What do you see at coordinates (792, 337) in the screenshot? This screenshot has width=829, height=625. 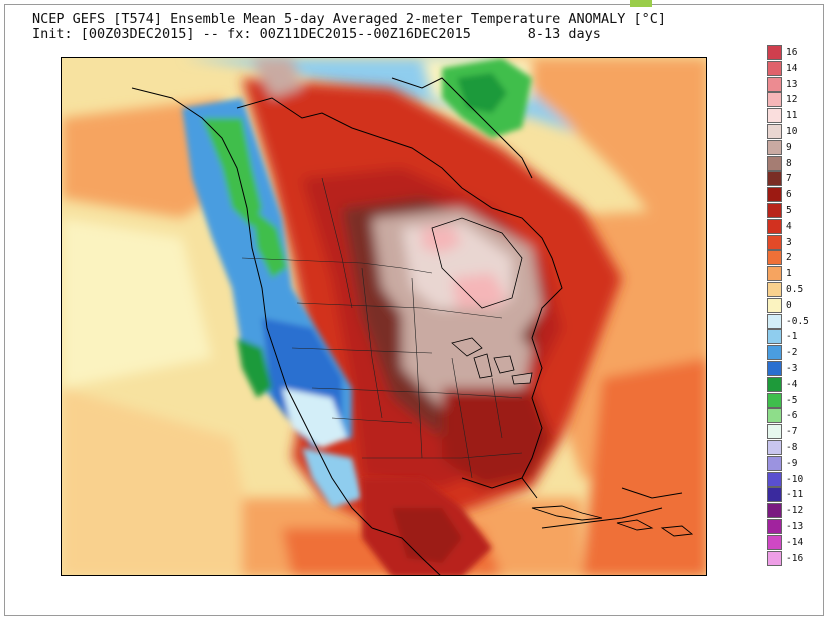 I see `colorbar-label: -1` at bounding box center [792, 337].